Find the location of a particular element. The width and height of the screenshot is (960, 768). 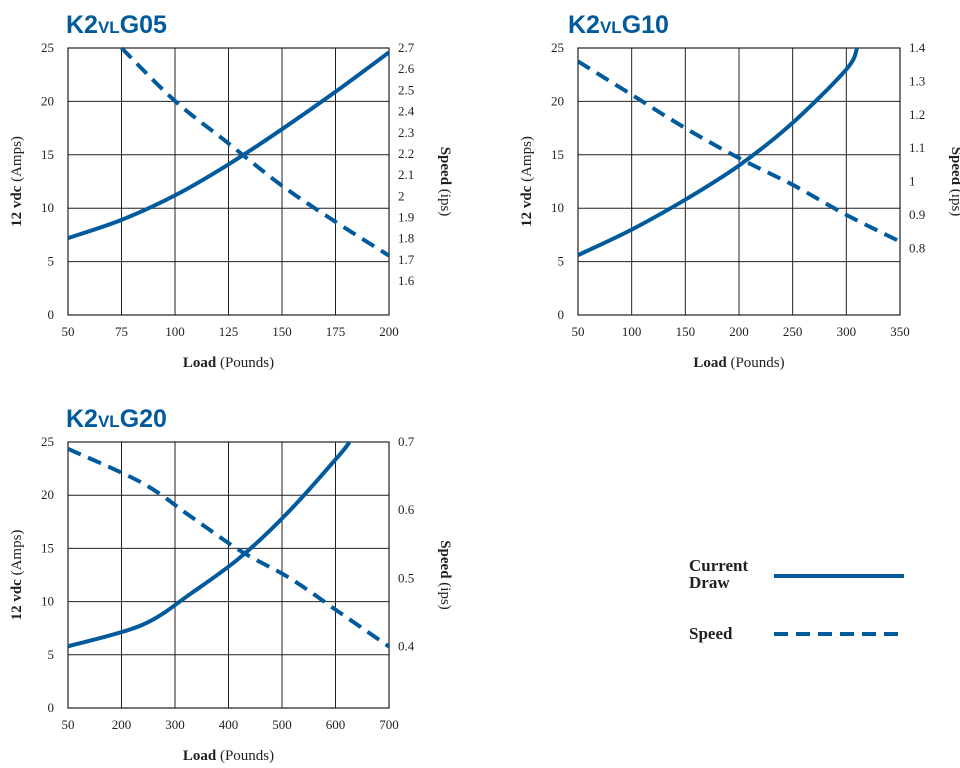

y2-tick-label: 1.1 is located at coordinates (917, 147).